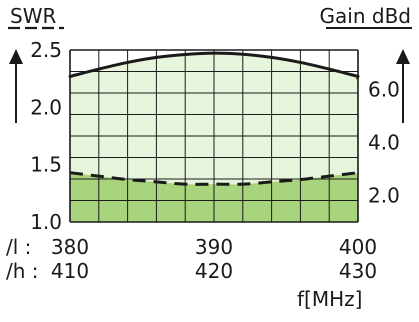 The image size is (419, 322). Describe the element at coordinates (214, 247) in the screenshot. I see `frequency-tick-label: 390` at that location.